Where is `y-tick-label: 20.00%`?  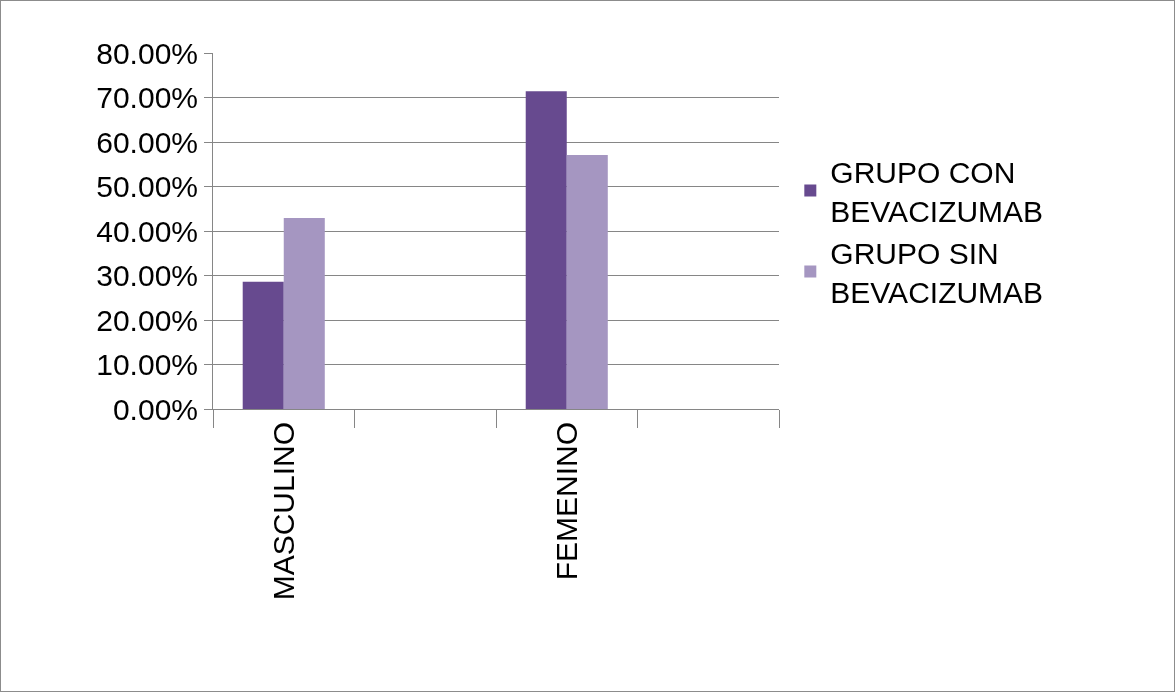
y-tick-label: 20.00% is located at coordinates (147, 320).